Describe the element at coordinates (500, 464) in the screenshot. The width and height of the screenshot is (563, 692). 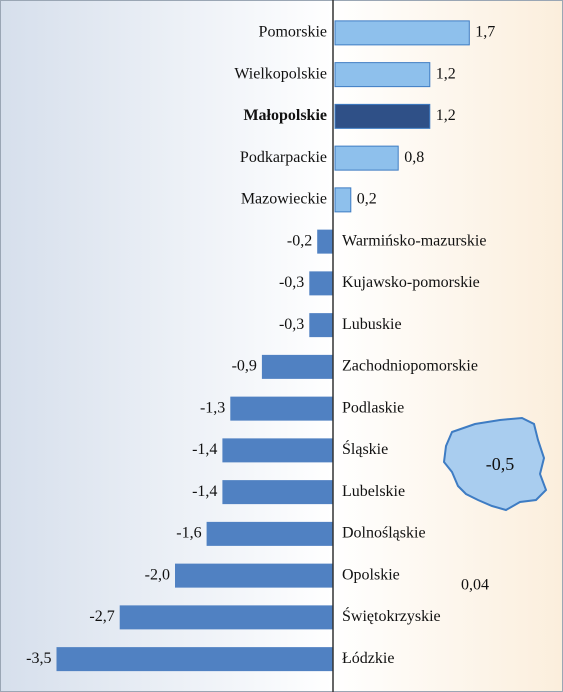
I see `map-annotation: -0,5` at that location.